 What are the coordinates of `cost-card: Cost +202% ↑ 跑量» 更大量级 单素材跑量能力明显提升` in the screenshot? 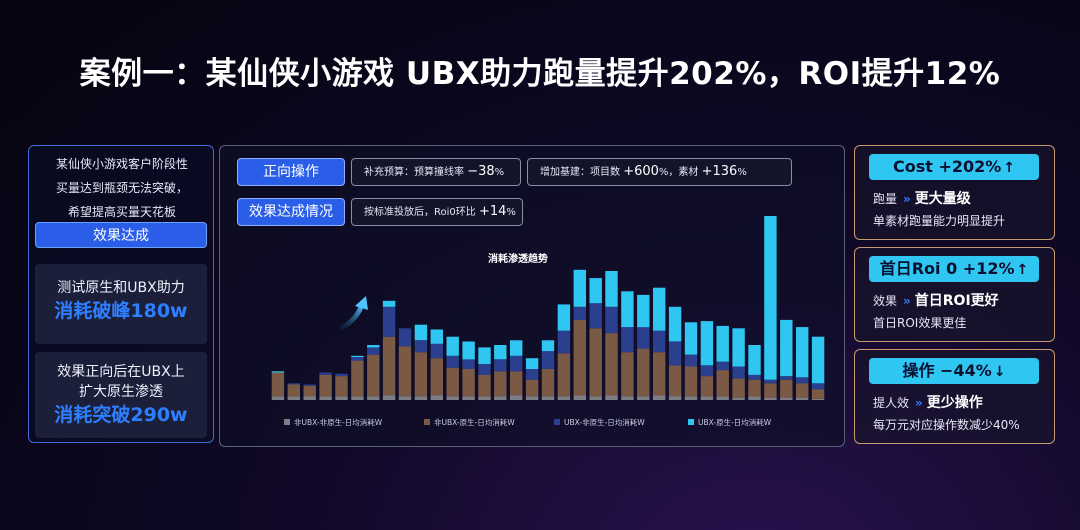 It's located at (954, 192).